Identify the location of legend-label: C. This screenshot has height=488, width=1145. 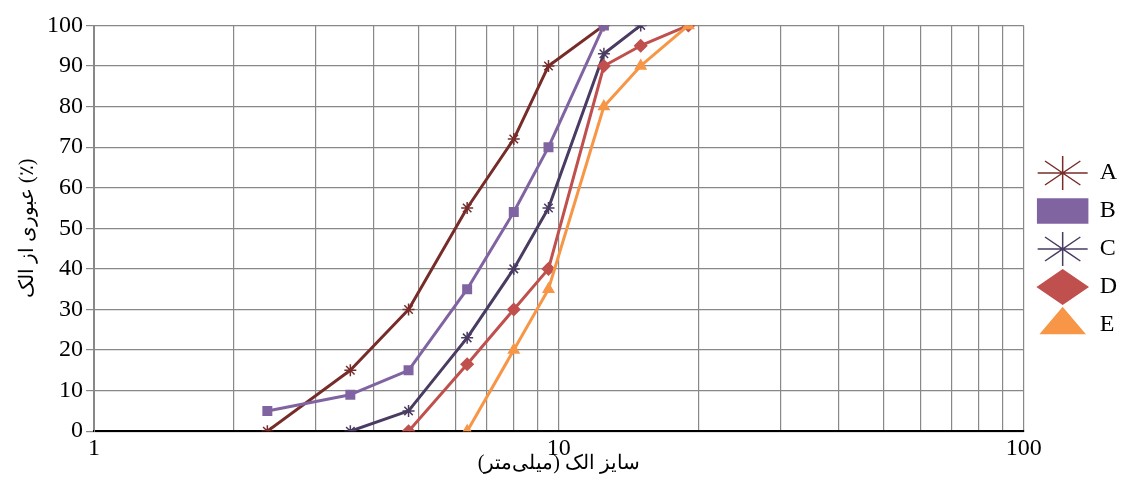
(1107, 247).